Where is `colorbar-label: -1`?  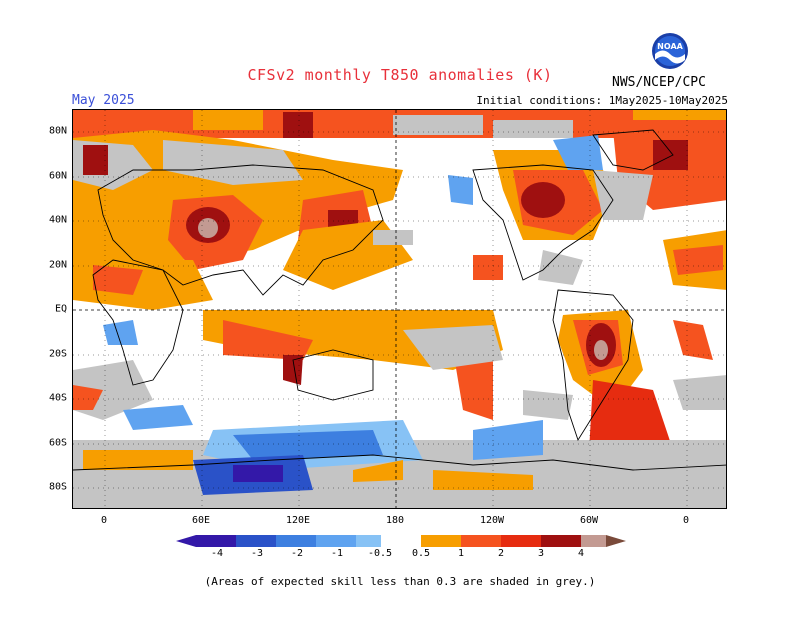
colorbar-label: -1 is located at coordinates (337, 553).